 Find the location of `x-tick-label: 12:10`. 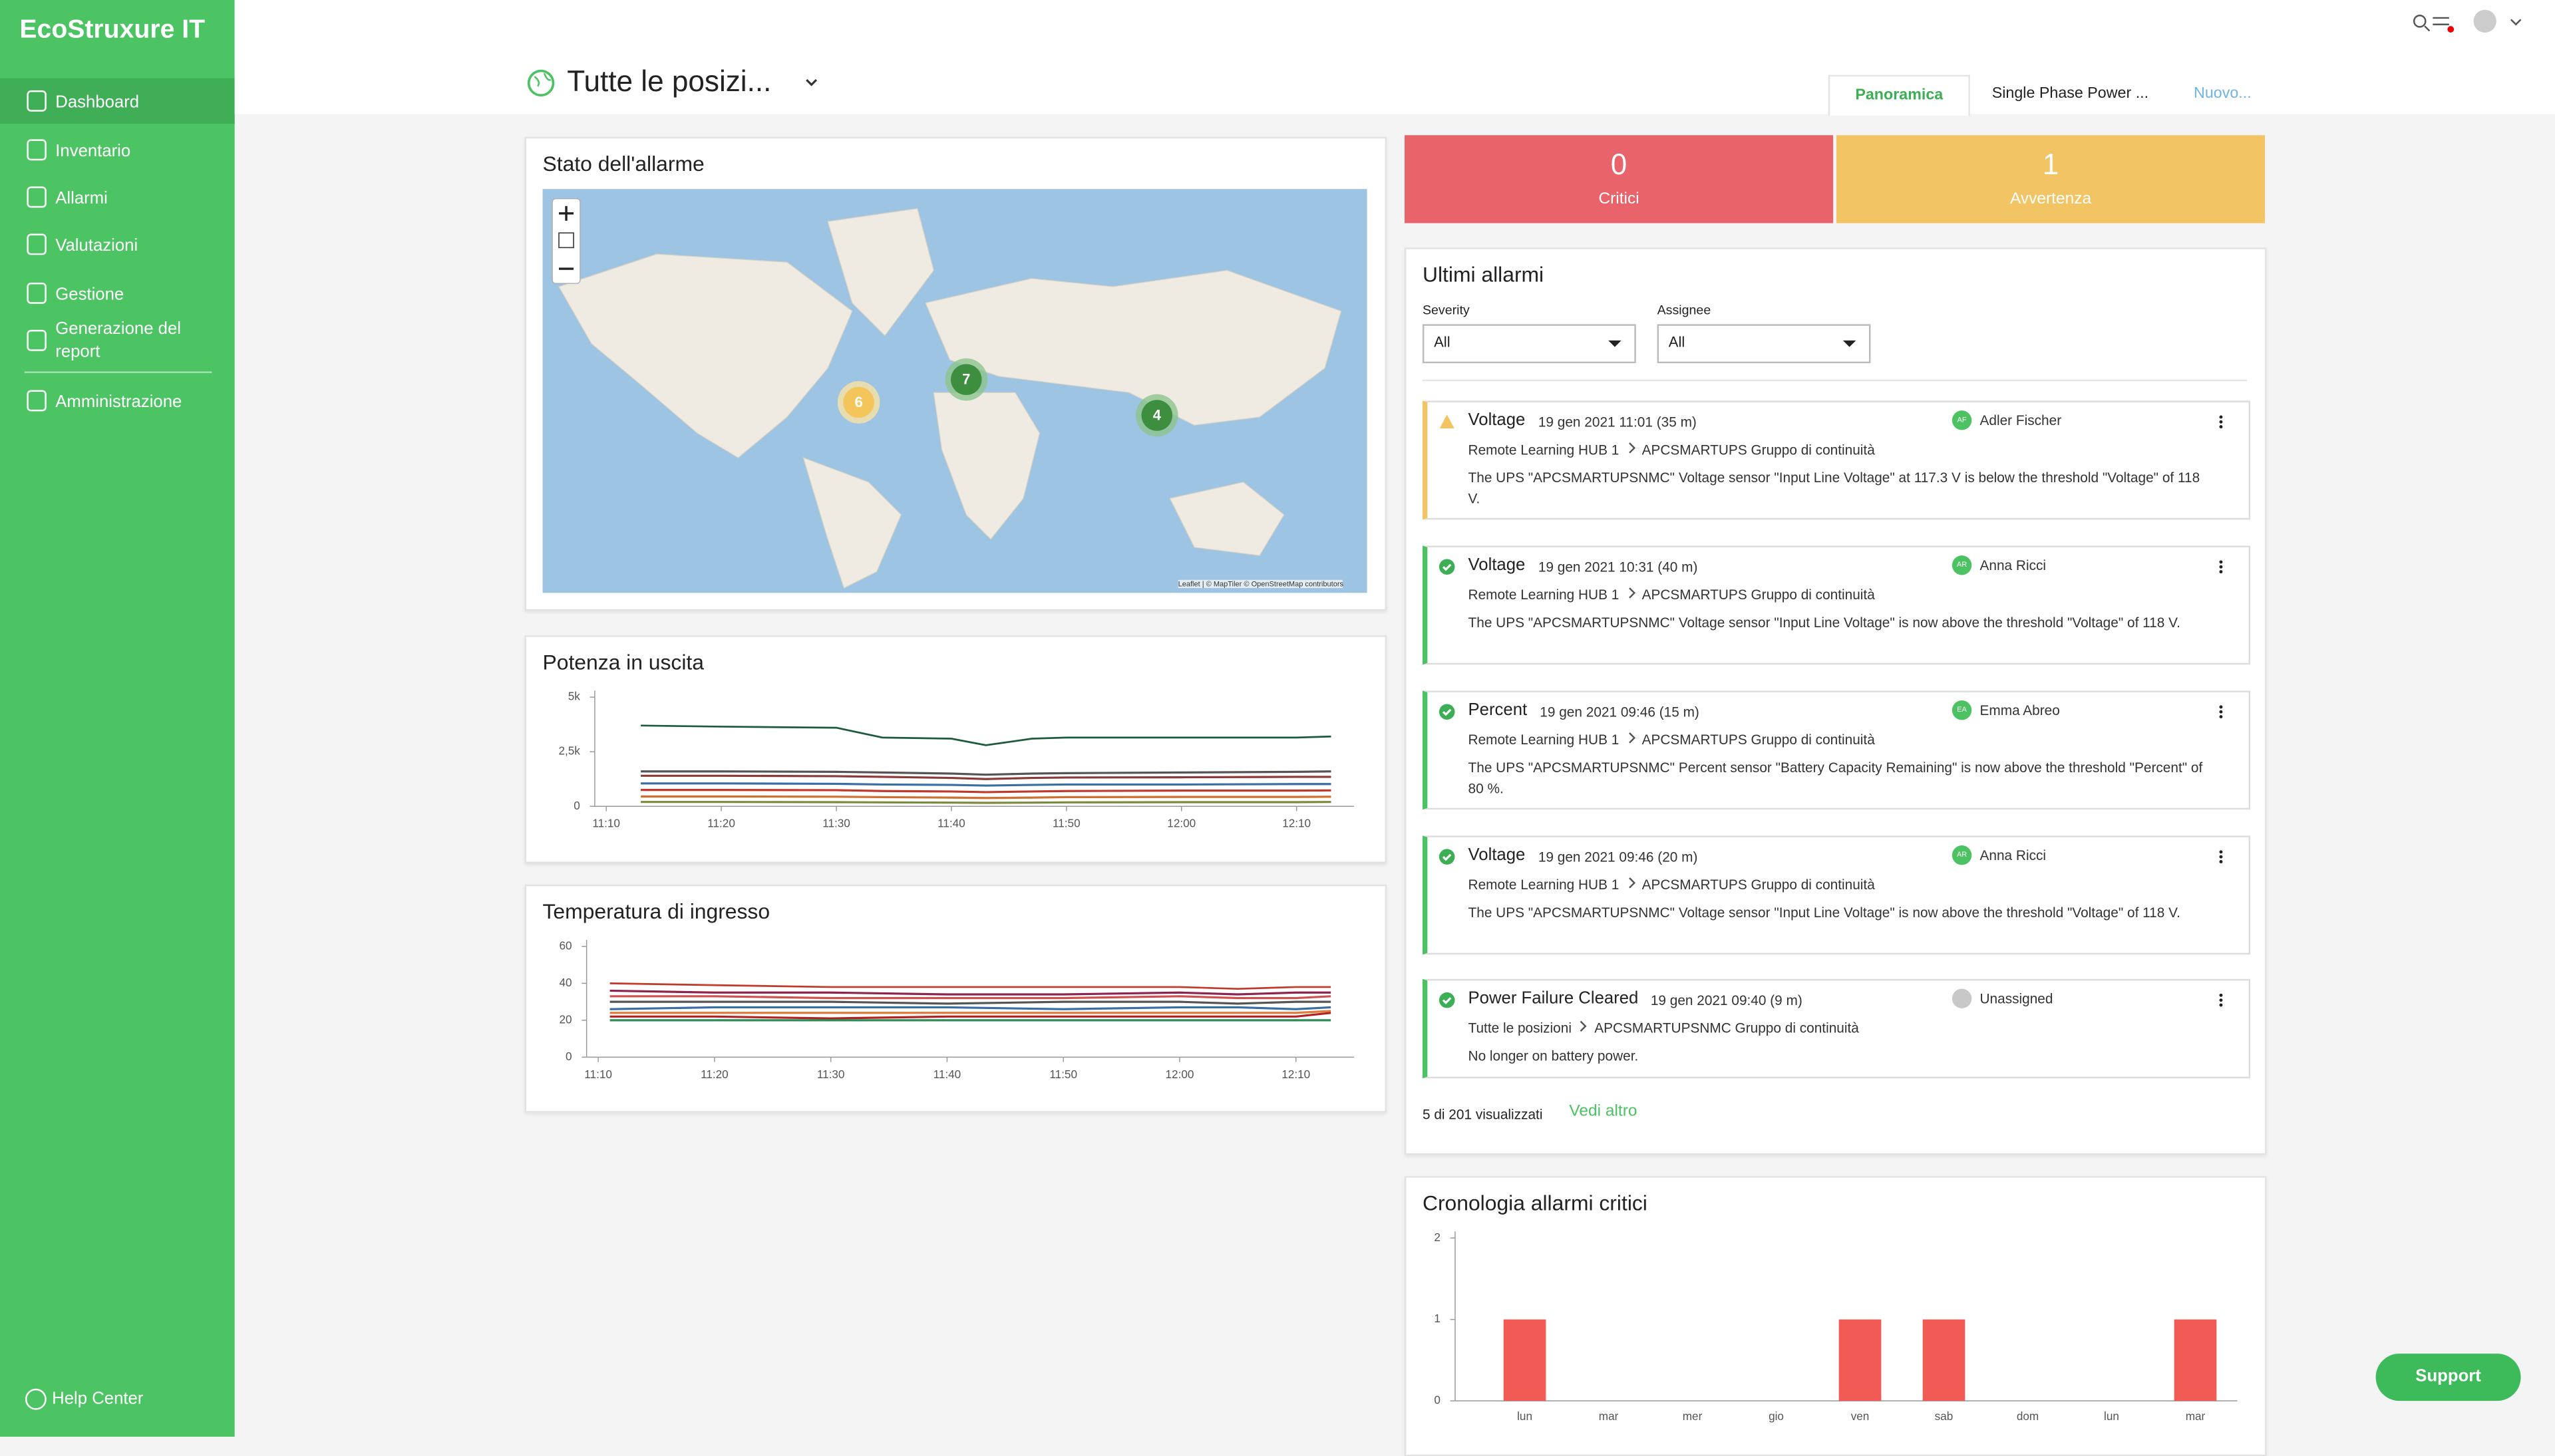

x-tick-label: 12:10 is located at coordinates (1296, 823).